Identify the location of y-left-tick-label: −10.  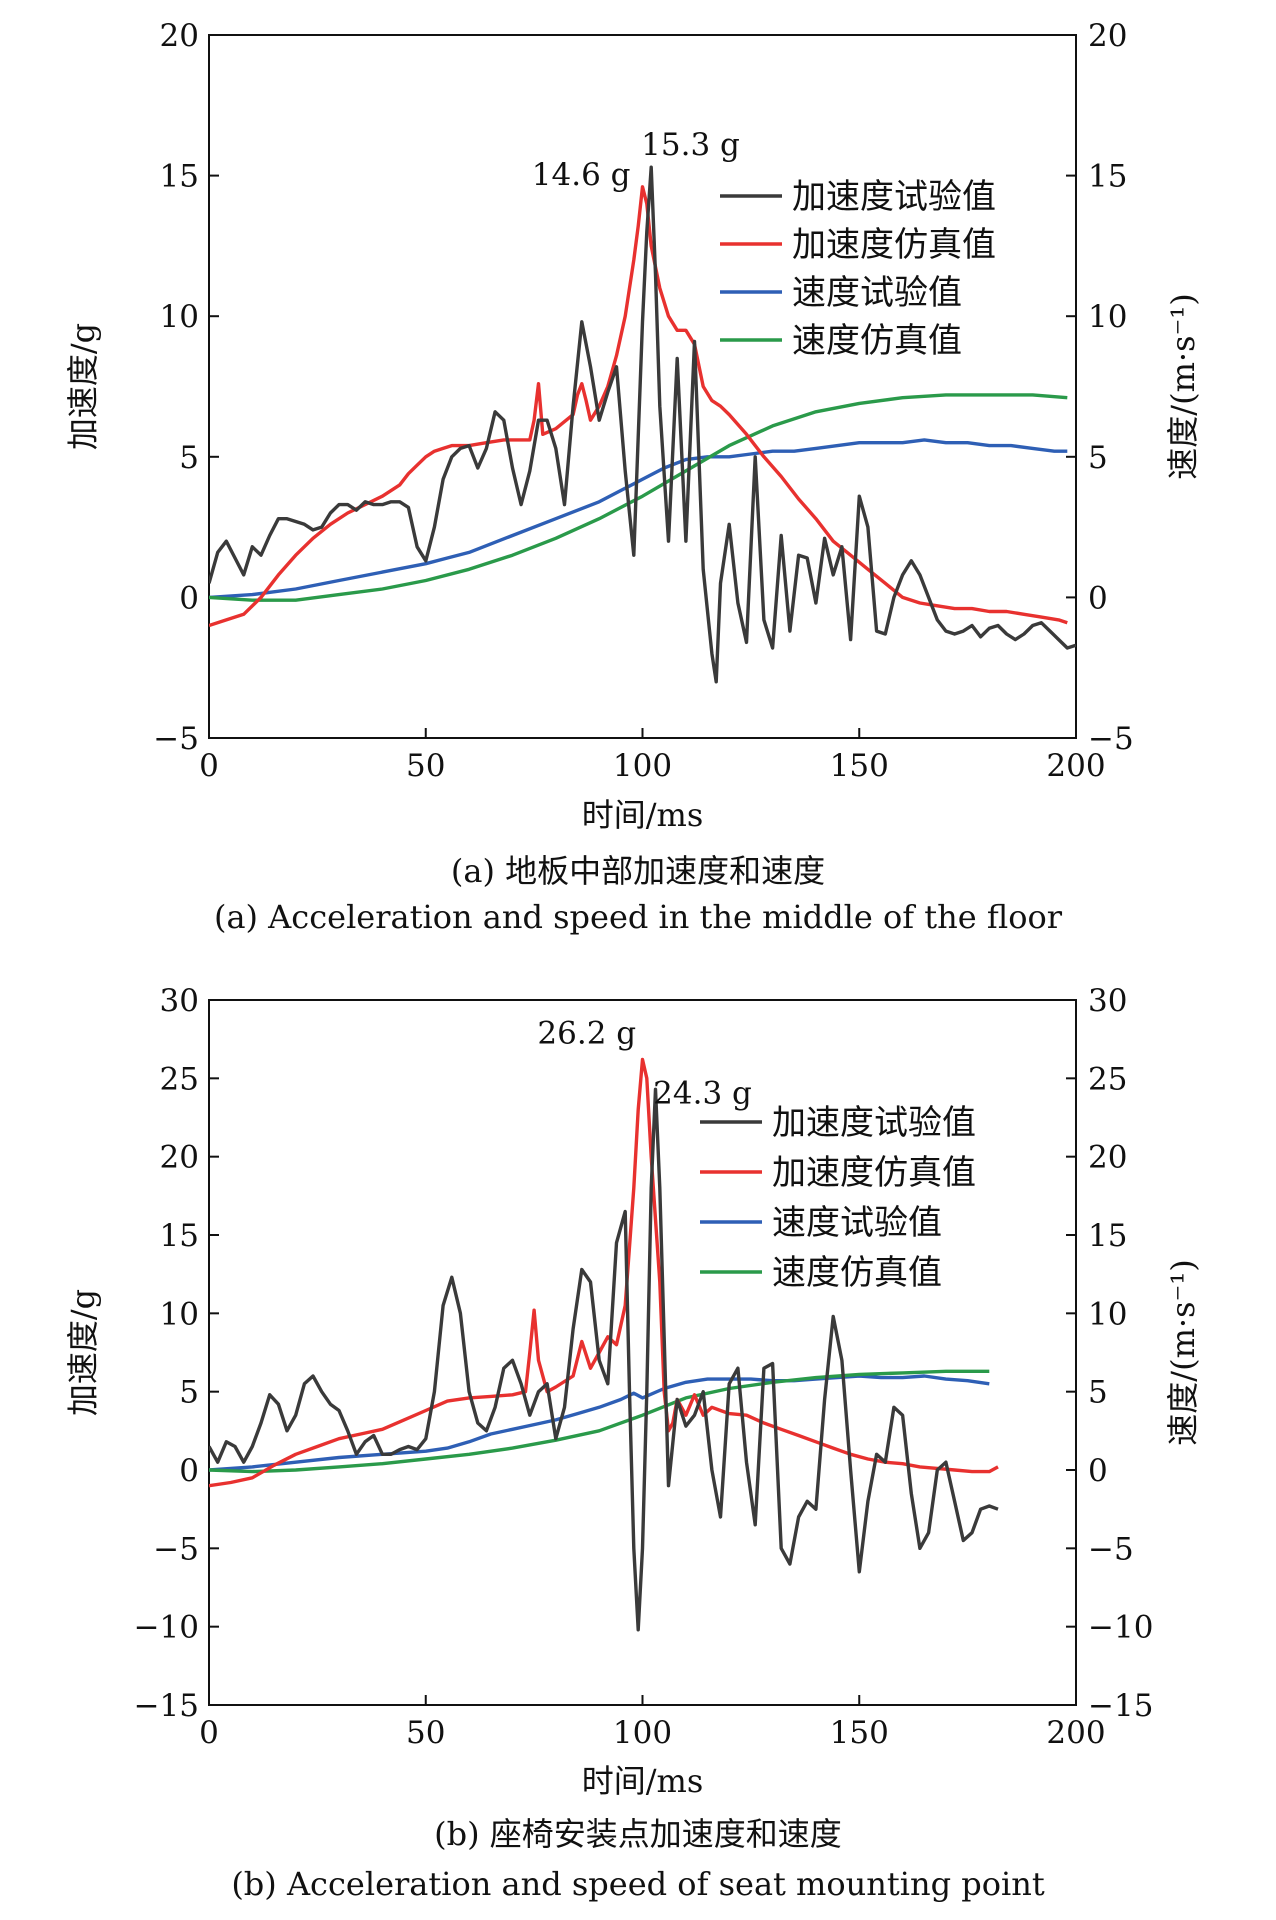
(166, 1628).